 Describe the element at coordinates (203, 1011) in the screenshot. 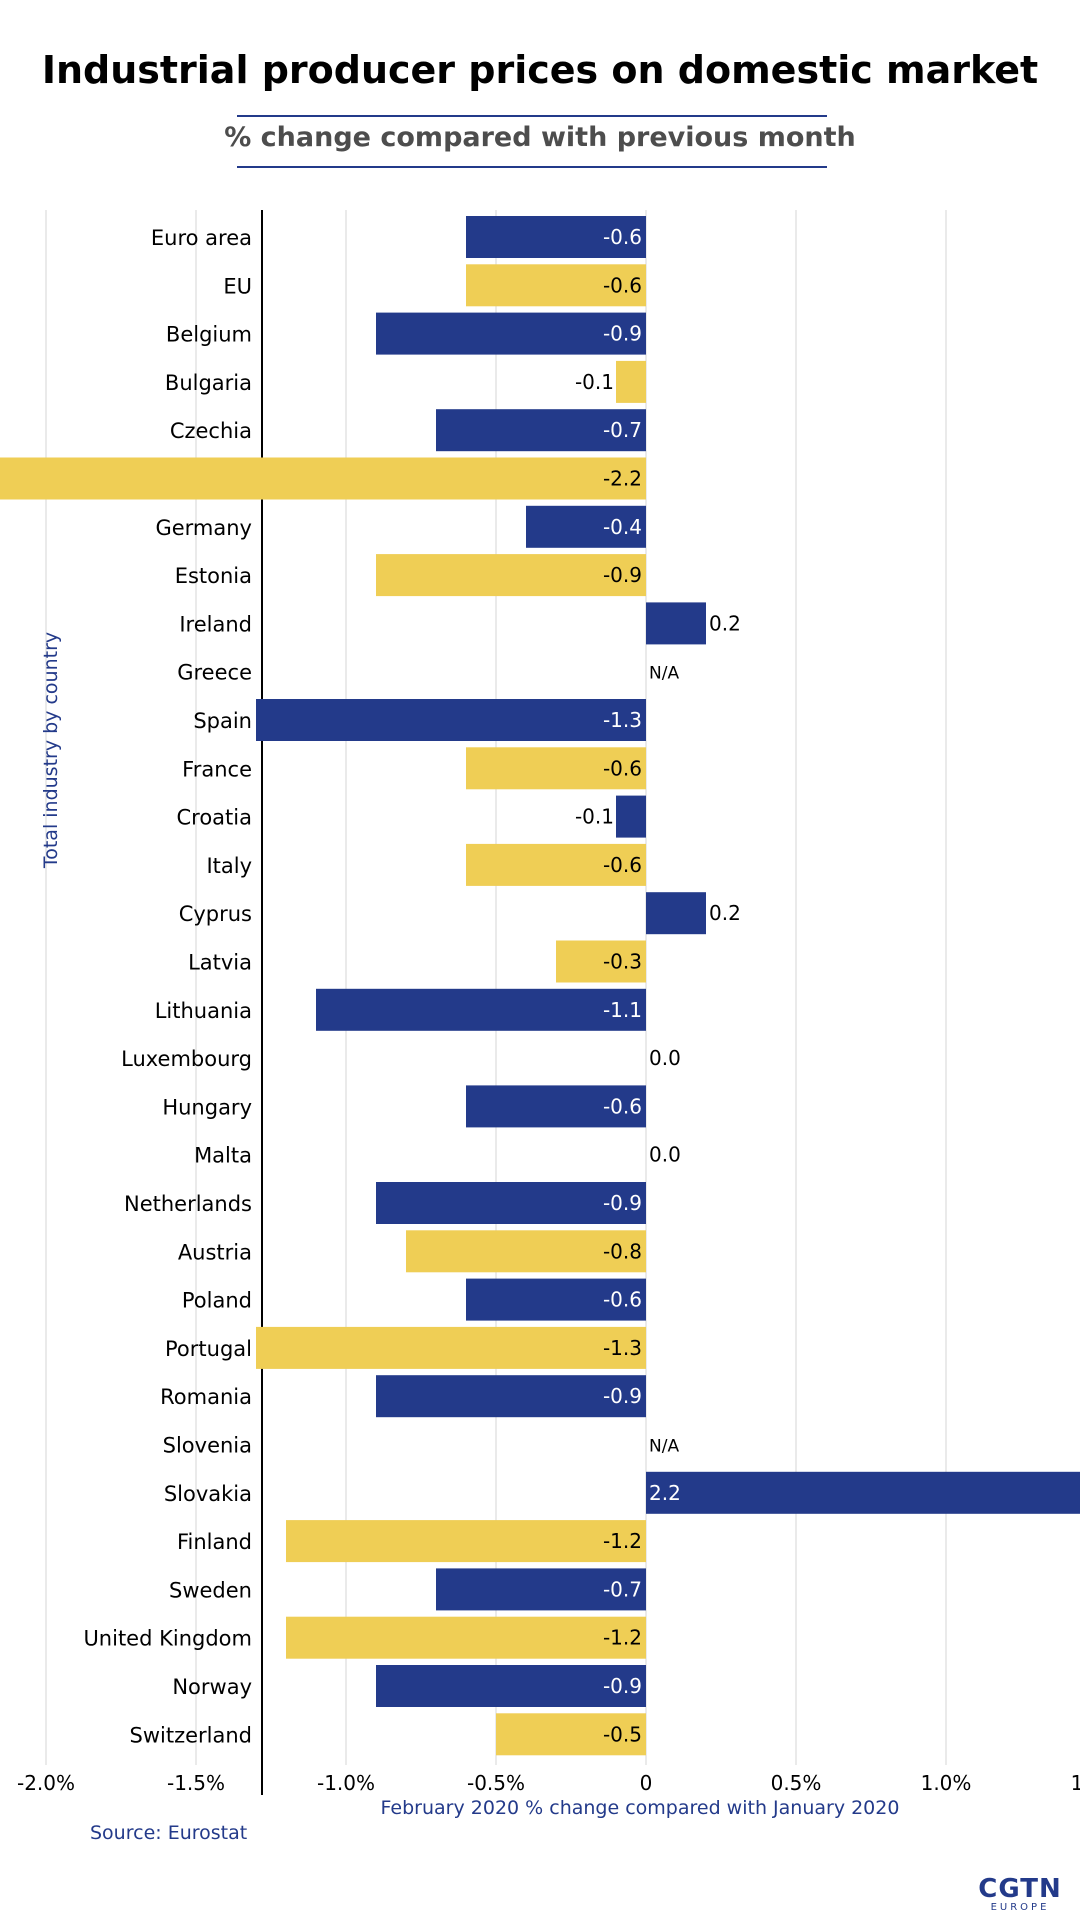

I see `category-label: Lithuania` at that location.